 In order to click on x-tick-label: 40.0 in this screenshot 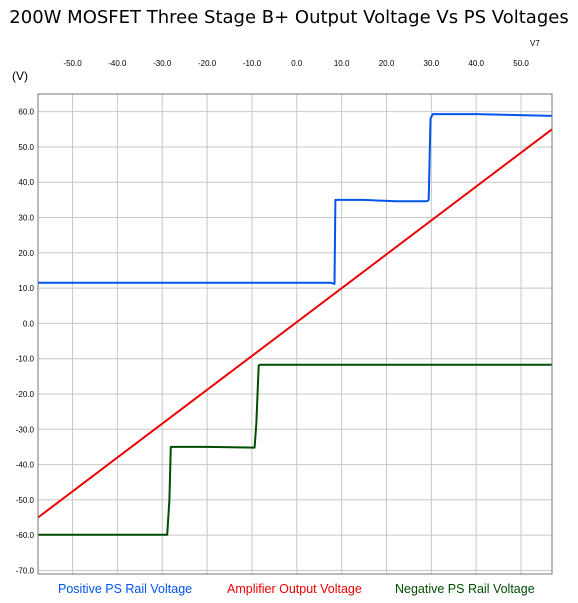, I will do `click(476, 63)`.